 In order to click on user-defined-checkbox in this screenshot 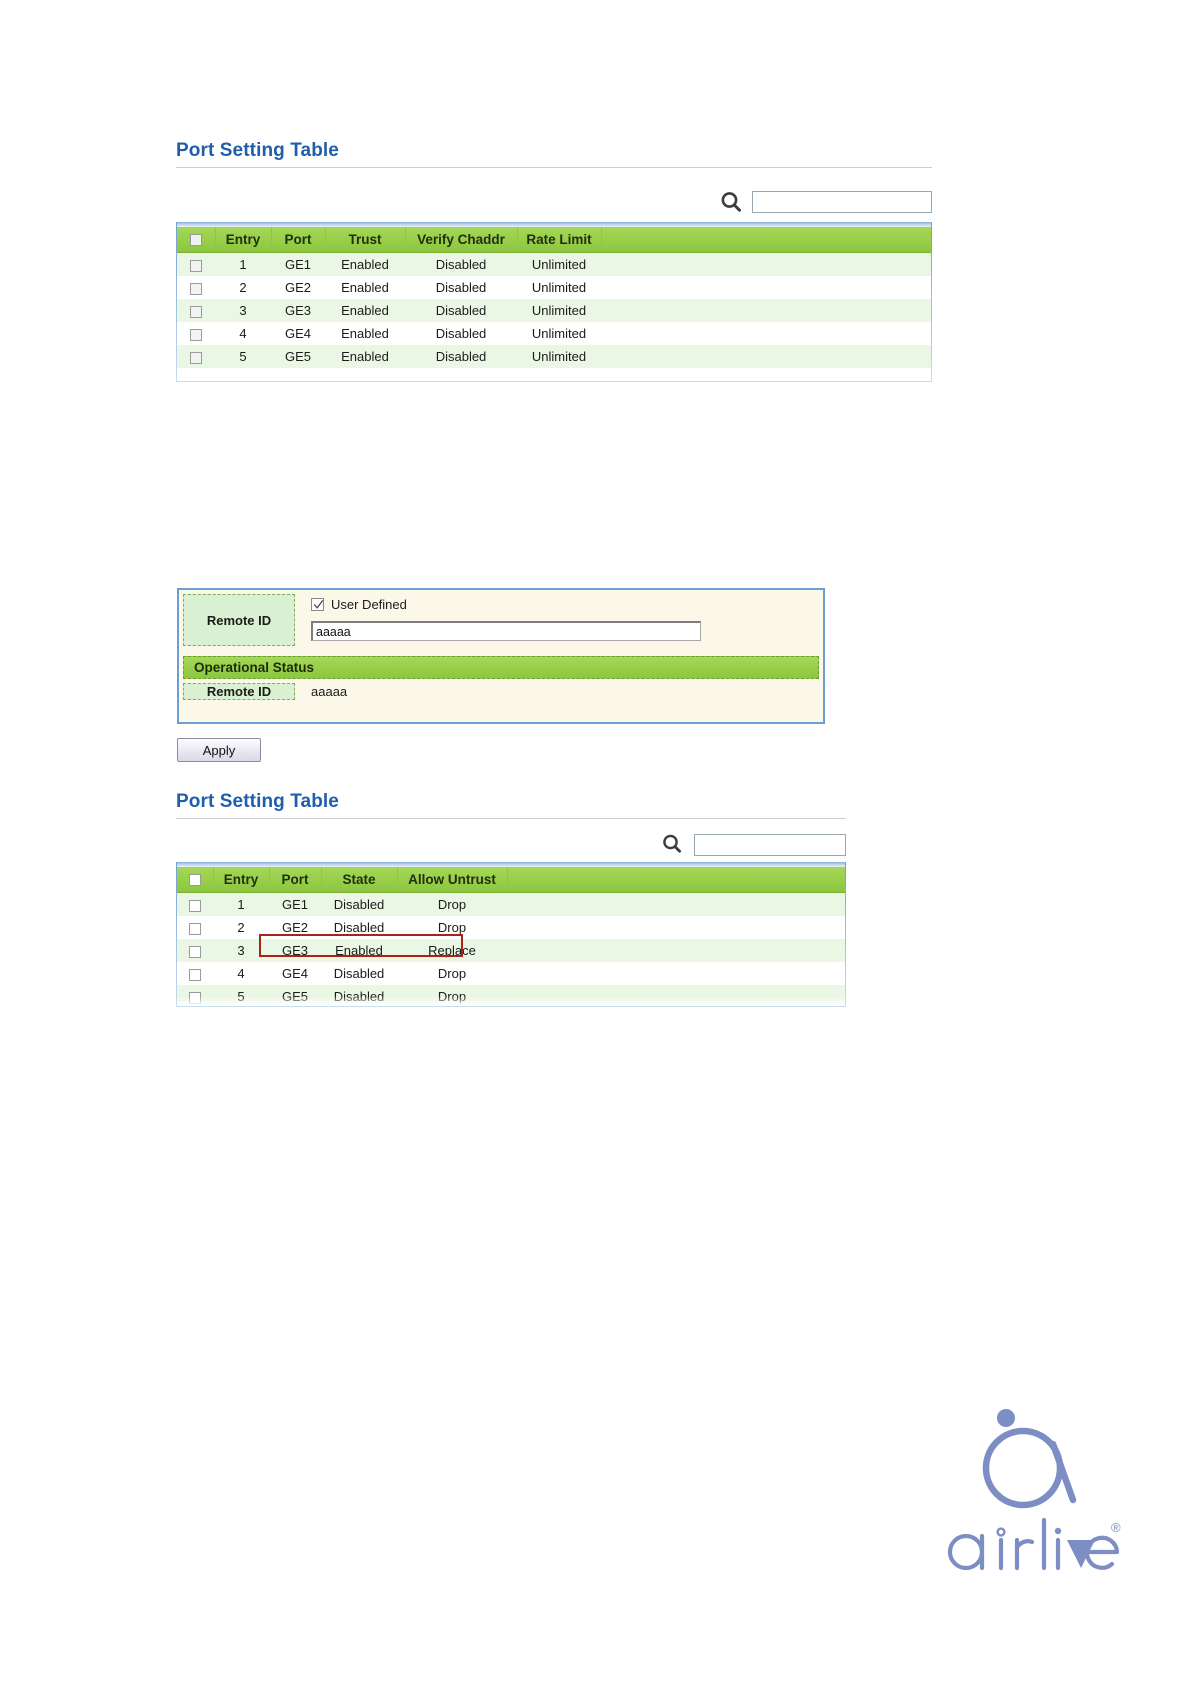, I will do `click(317, 604)`.